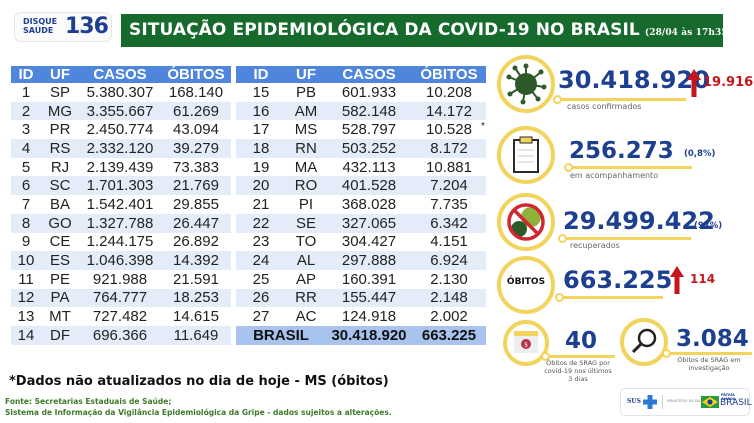 The height and width of the screenshot is (423, 754). Describe the element at coordinates (361, 335) in the screenshot. I see `total-row: BRASIL 30.418.920 663.225` at that location.